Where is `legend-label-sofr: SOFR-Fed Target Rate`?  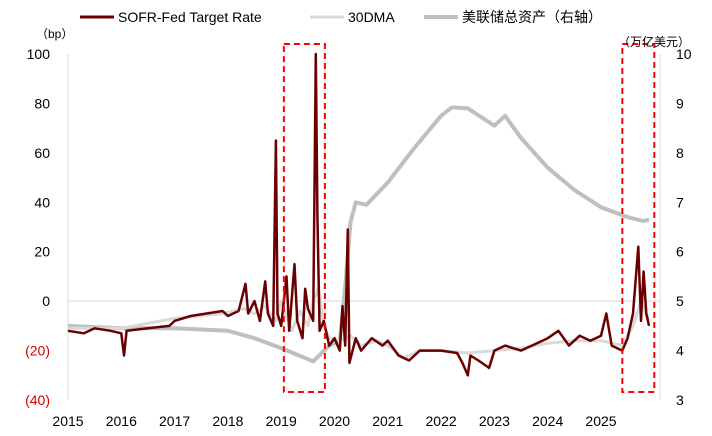
legend-label-sofr: SOFR-Fed Target Rate is located at coordinates (190, 17).